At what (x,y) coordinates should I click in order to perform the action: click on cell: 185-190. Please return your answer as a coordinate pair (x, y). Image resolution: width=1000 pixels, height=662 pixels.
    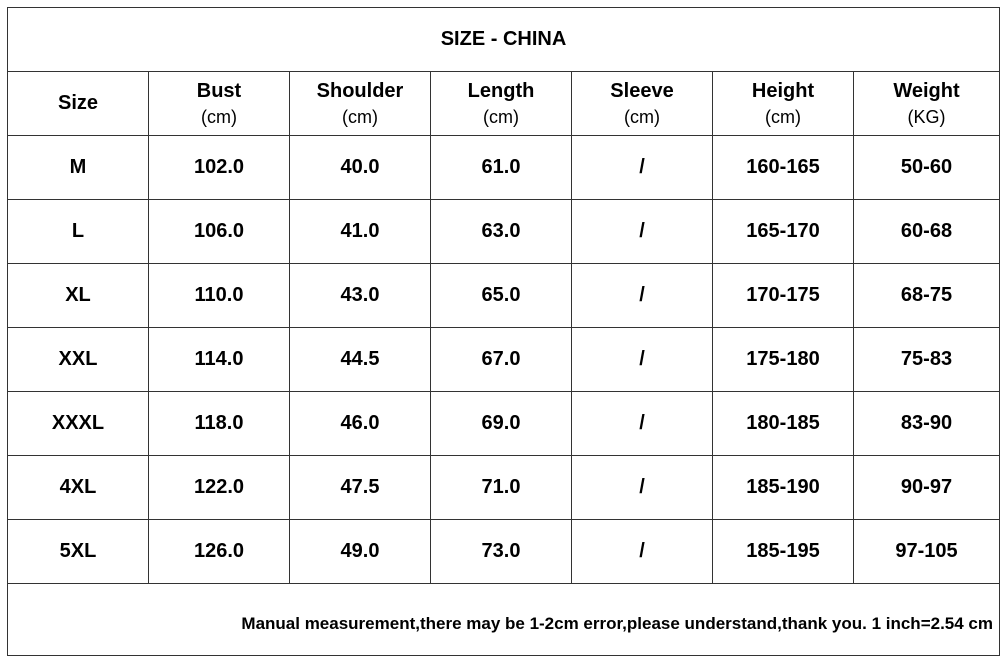
    Looking at the image, I should click on (783, 487).